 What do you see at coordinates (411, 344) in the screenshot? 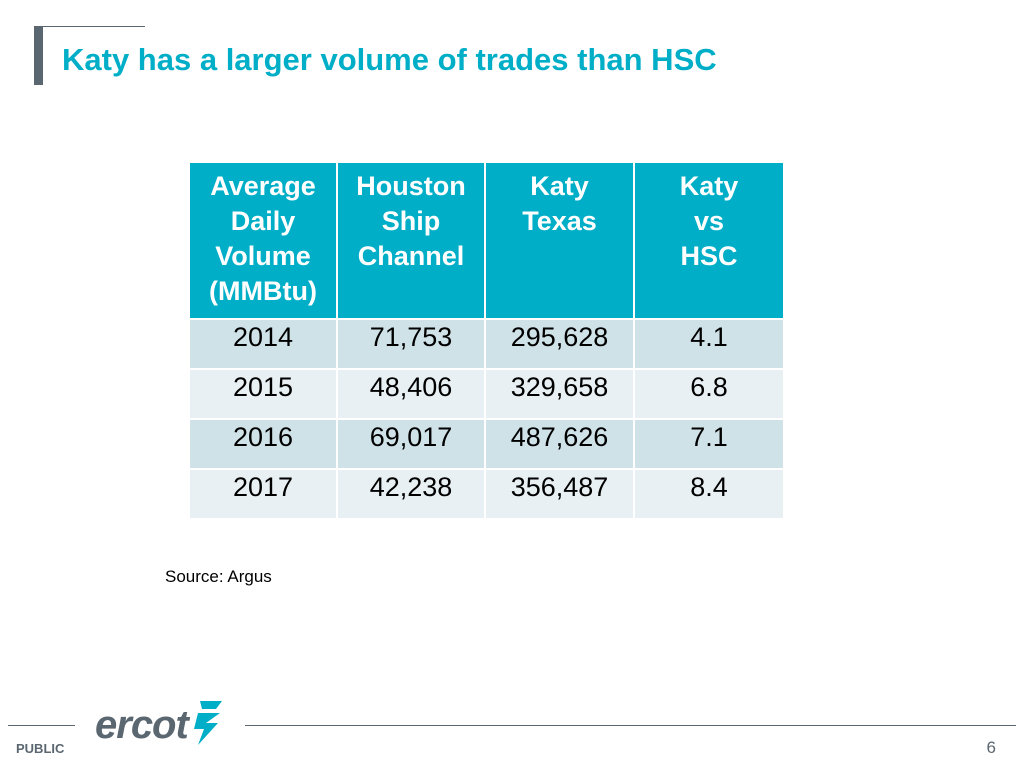
I see `table-cell: 71,753` at bounding box center [411, 344].